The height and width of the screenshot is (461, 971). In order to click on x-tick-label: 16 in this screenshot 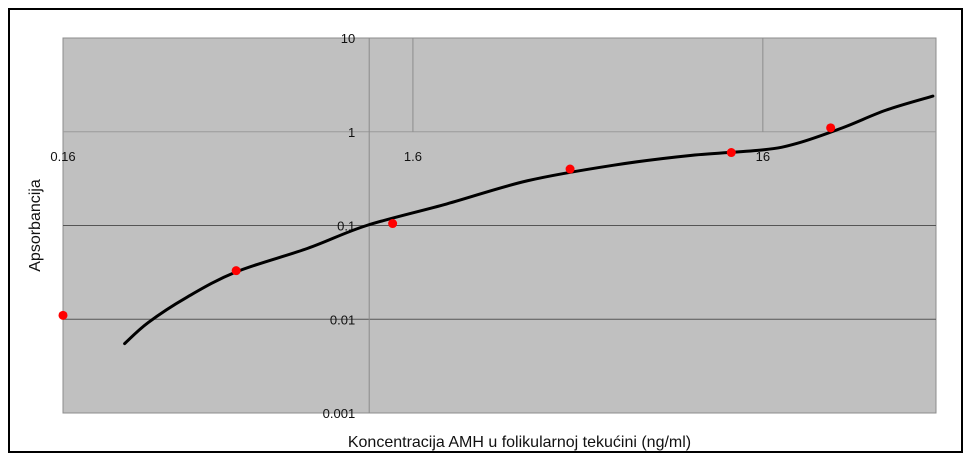, I will do `click(763, 156)`.